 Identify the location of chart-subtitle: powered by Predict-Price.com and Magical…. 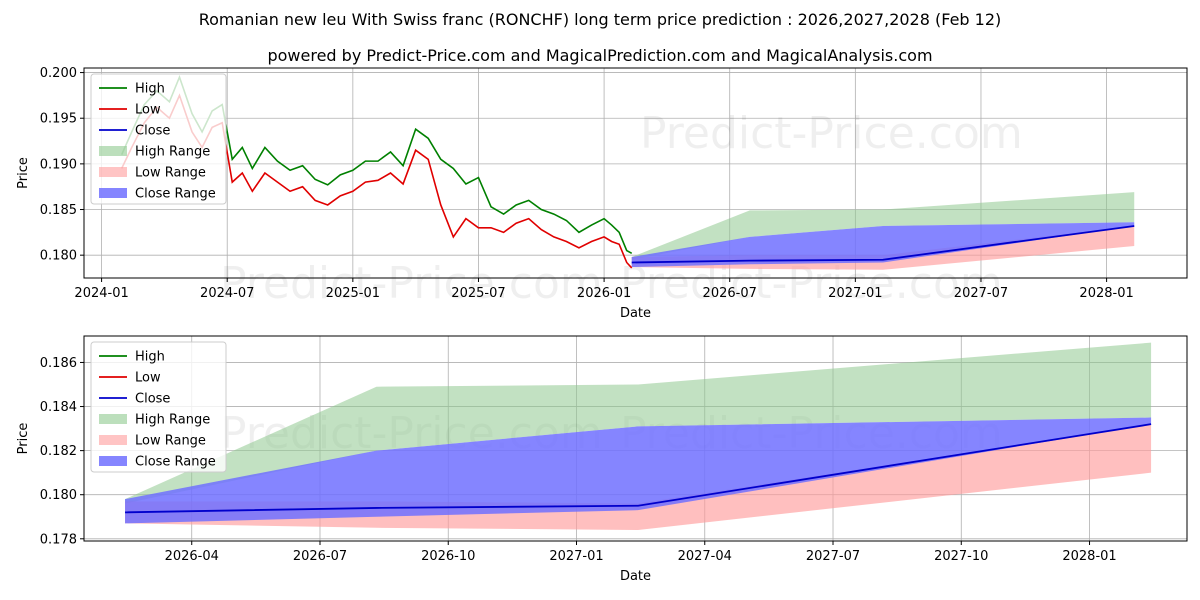
(600, 55).